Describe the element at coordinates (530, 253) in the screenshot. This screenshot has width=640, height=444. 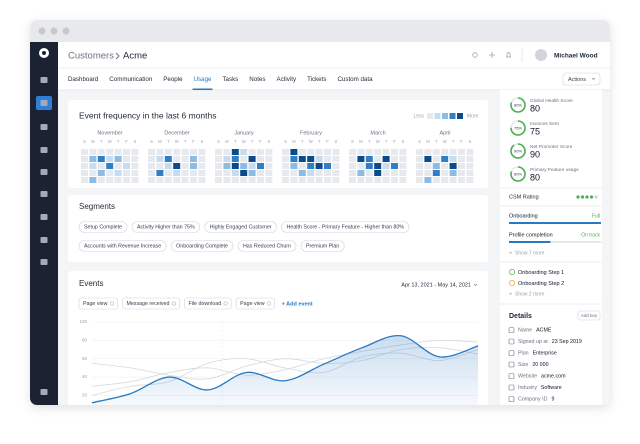
I see `show-more: Show 7 more` at that location.